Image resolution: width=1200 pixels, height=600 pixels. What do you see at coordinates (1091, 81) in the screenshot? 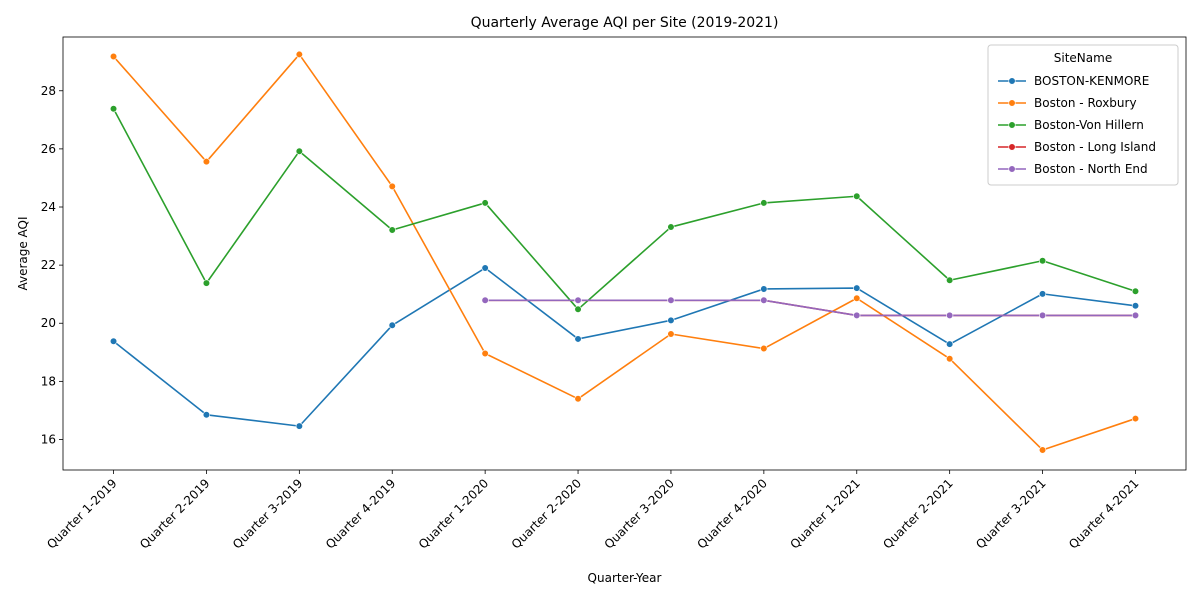
I see `legend-entry: BOSTON-KENMORE` at bounding box center [1091, 81].